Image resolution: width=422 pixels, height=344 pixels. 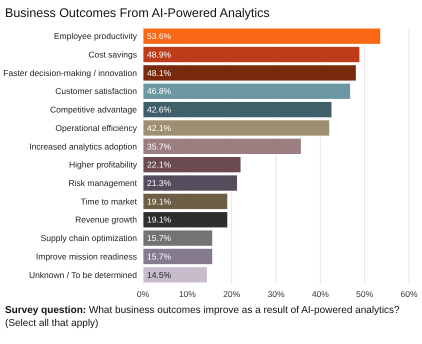 I want to click on x-tick-label: 40%, so click(x=321, y=294).